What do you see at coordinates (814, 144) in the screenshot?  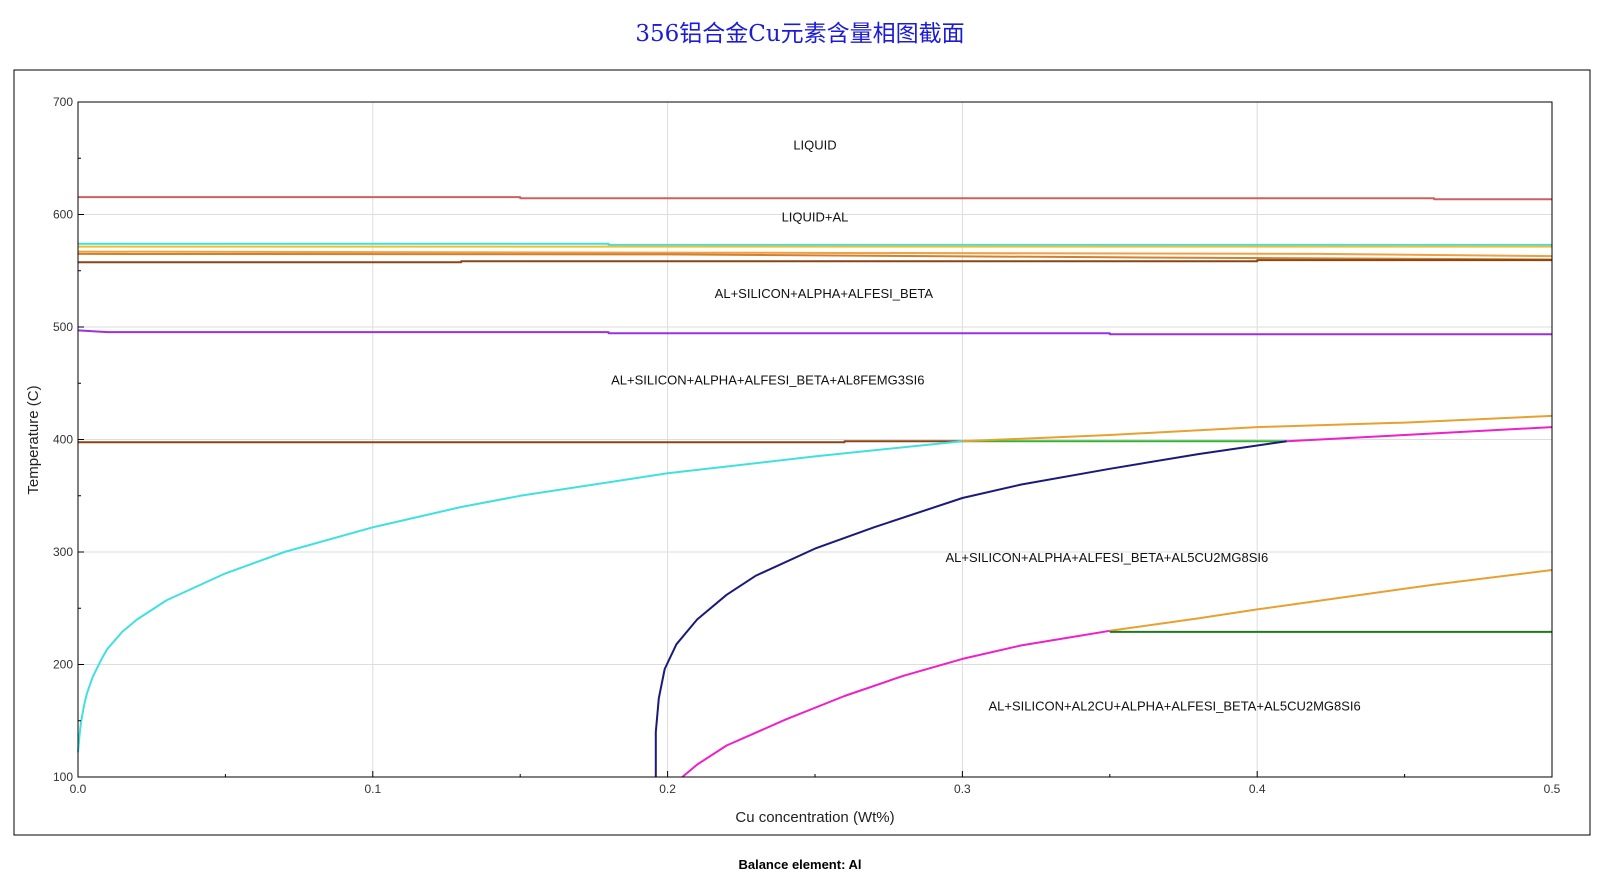 I see `phase-region-label: LIQUID` at bounding box center [814, 144].